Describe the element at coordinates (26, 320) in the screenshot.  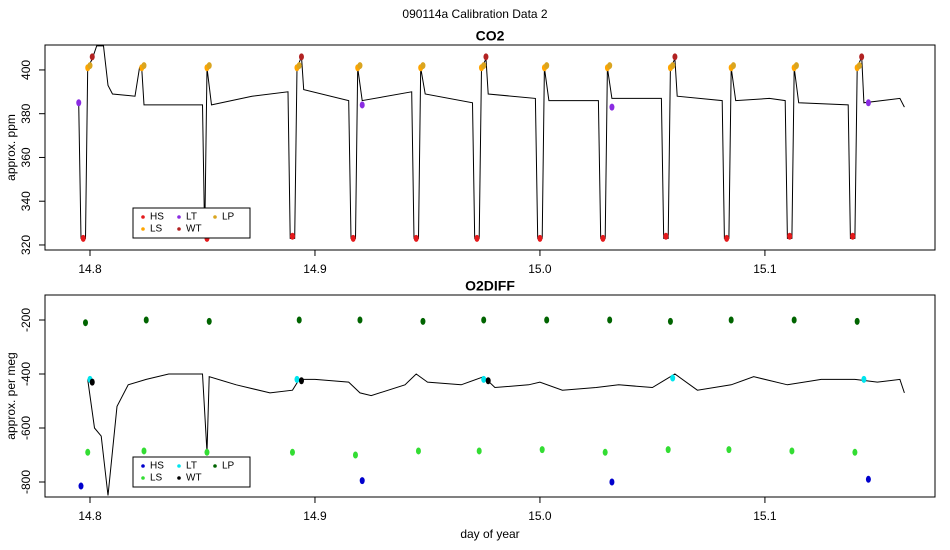
I see `y-tick-label: -200` at that location.